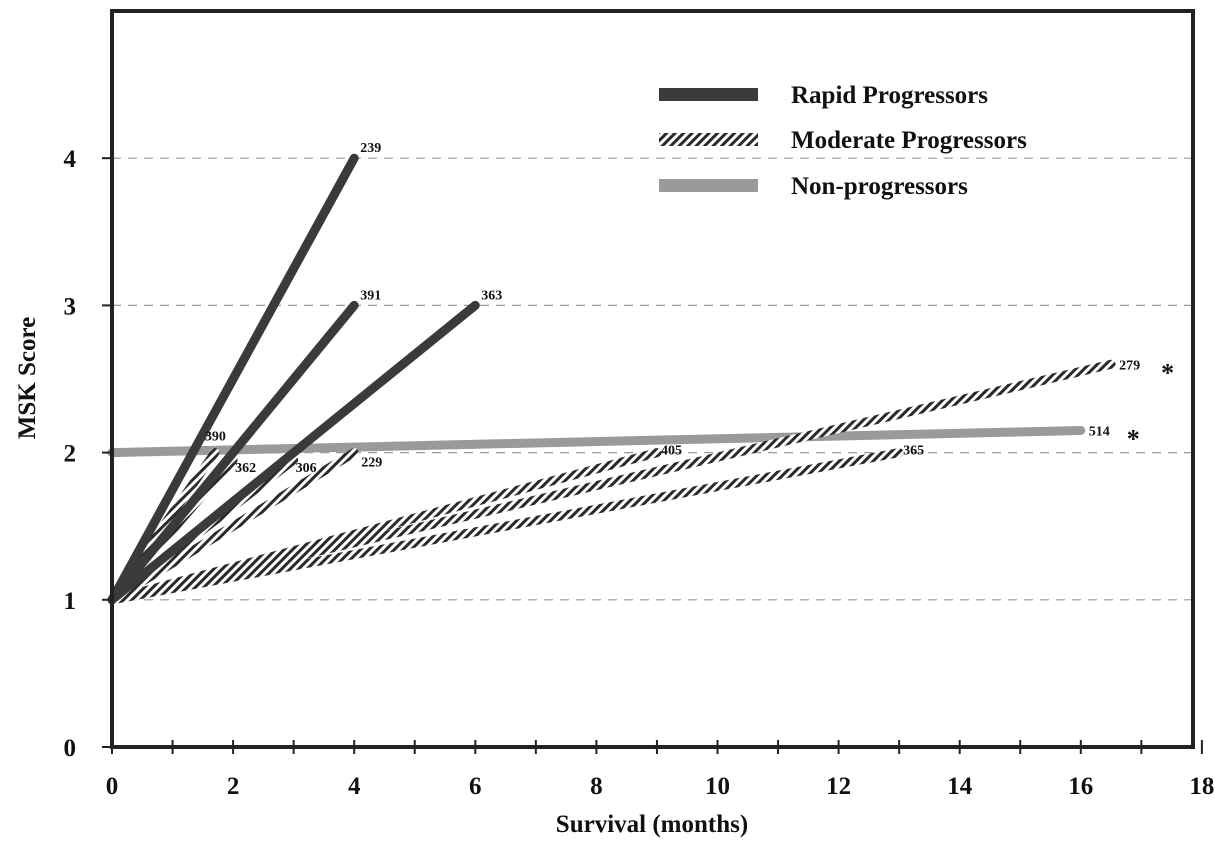  What do you see at coordinates (889, 95) in the screenshot?
I see `legend-label-1: Rapid Progressors` at bounding box center [889, 95].